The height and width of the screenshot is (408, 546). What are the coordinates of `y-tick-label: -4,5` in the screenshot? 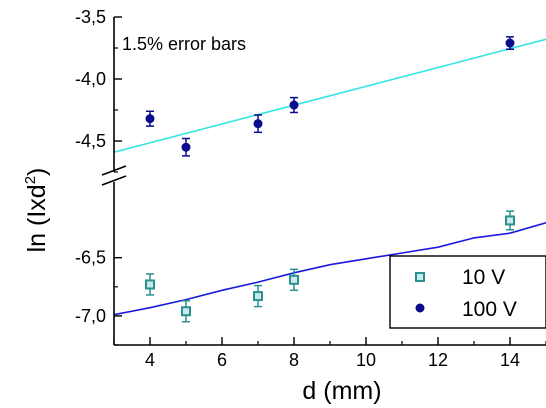 It's located at (90, 141).